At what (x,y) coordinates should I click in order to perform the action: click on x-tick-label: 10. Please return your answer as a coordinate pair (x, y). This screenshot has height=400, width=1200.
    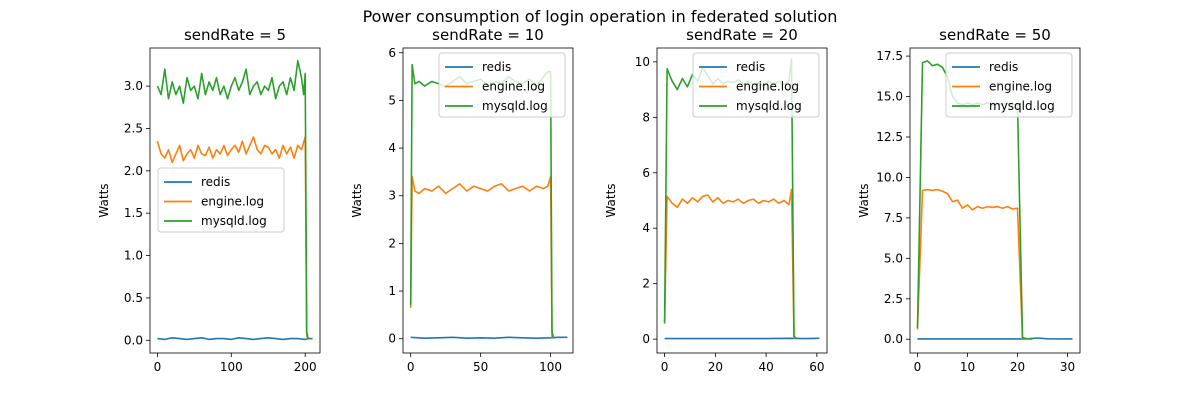
    Looking at the image, I should click on (967, 367).